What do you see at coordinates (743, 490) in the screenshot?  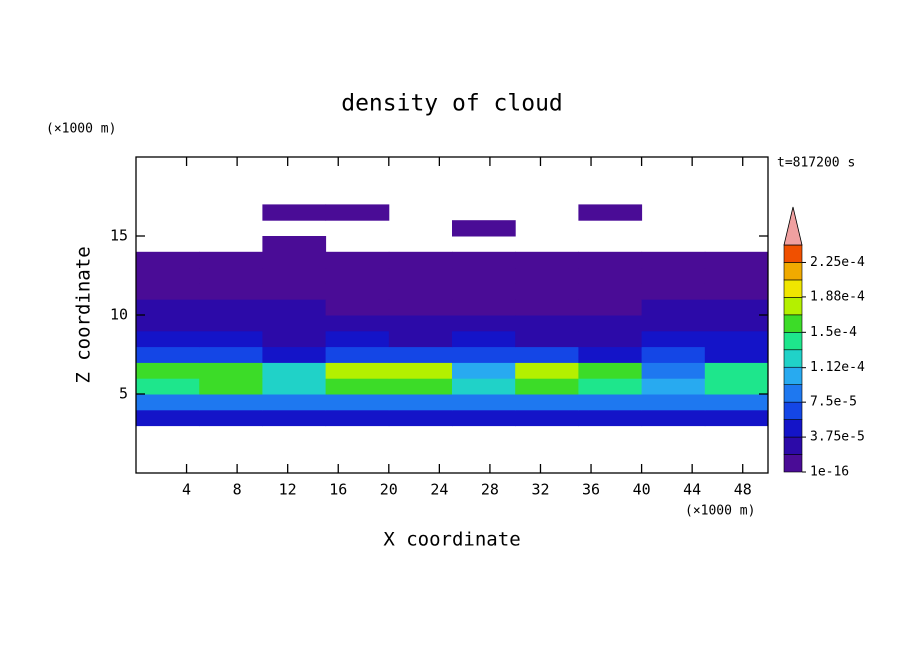 I see `x-tick-label: 48` at bounding box center [743, 490].